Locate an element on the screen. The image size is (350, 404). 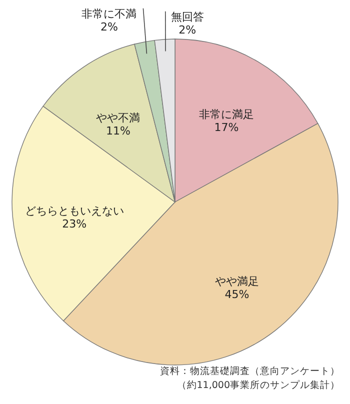
slice-label: 非常に不満 is located at coordinates (109, 13).